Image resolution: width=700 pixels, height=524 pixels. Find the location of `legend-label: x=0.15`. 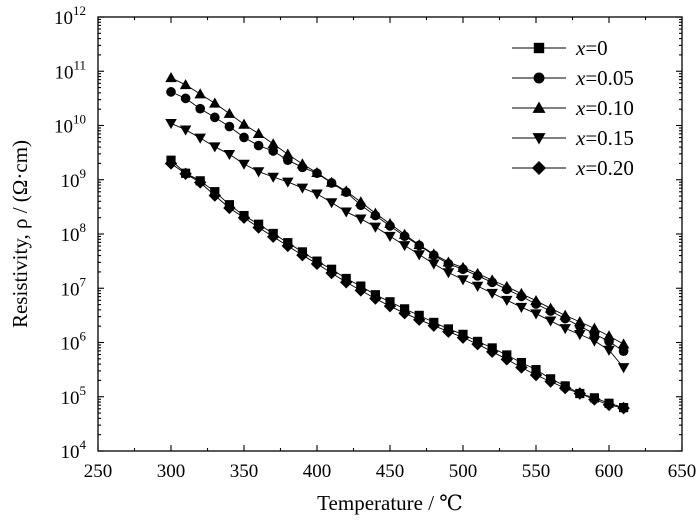

legend-label: x=0.15 is located at coordinates (604, 138).